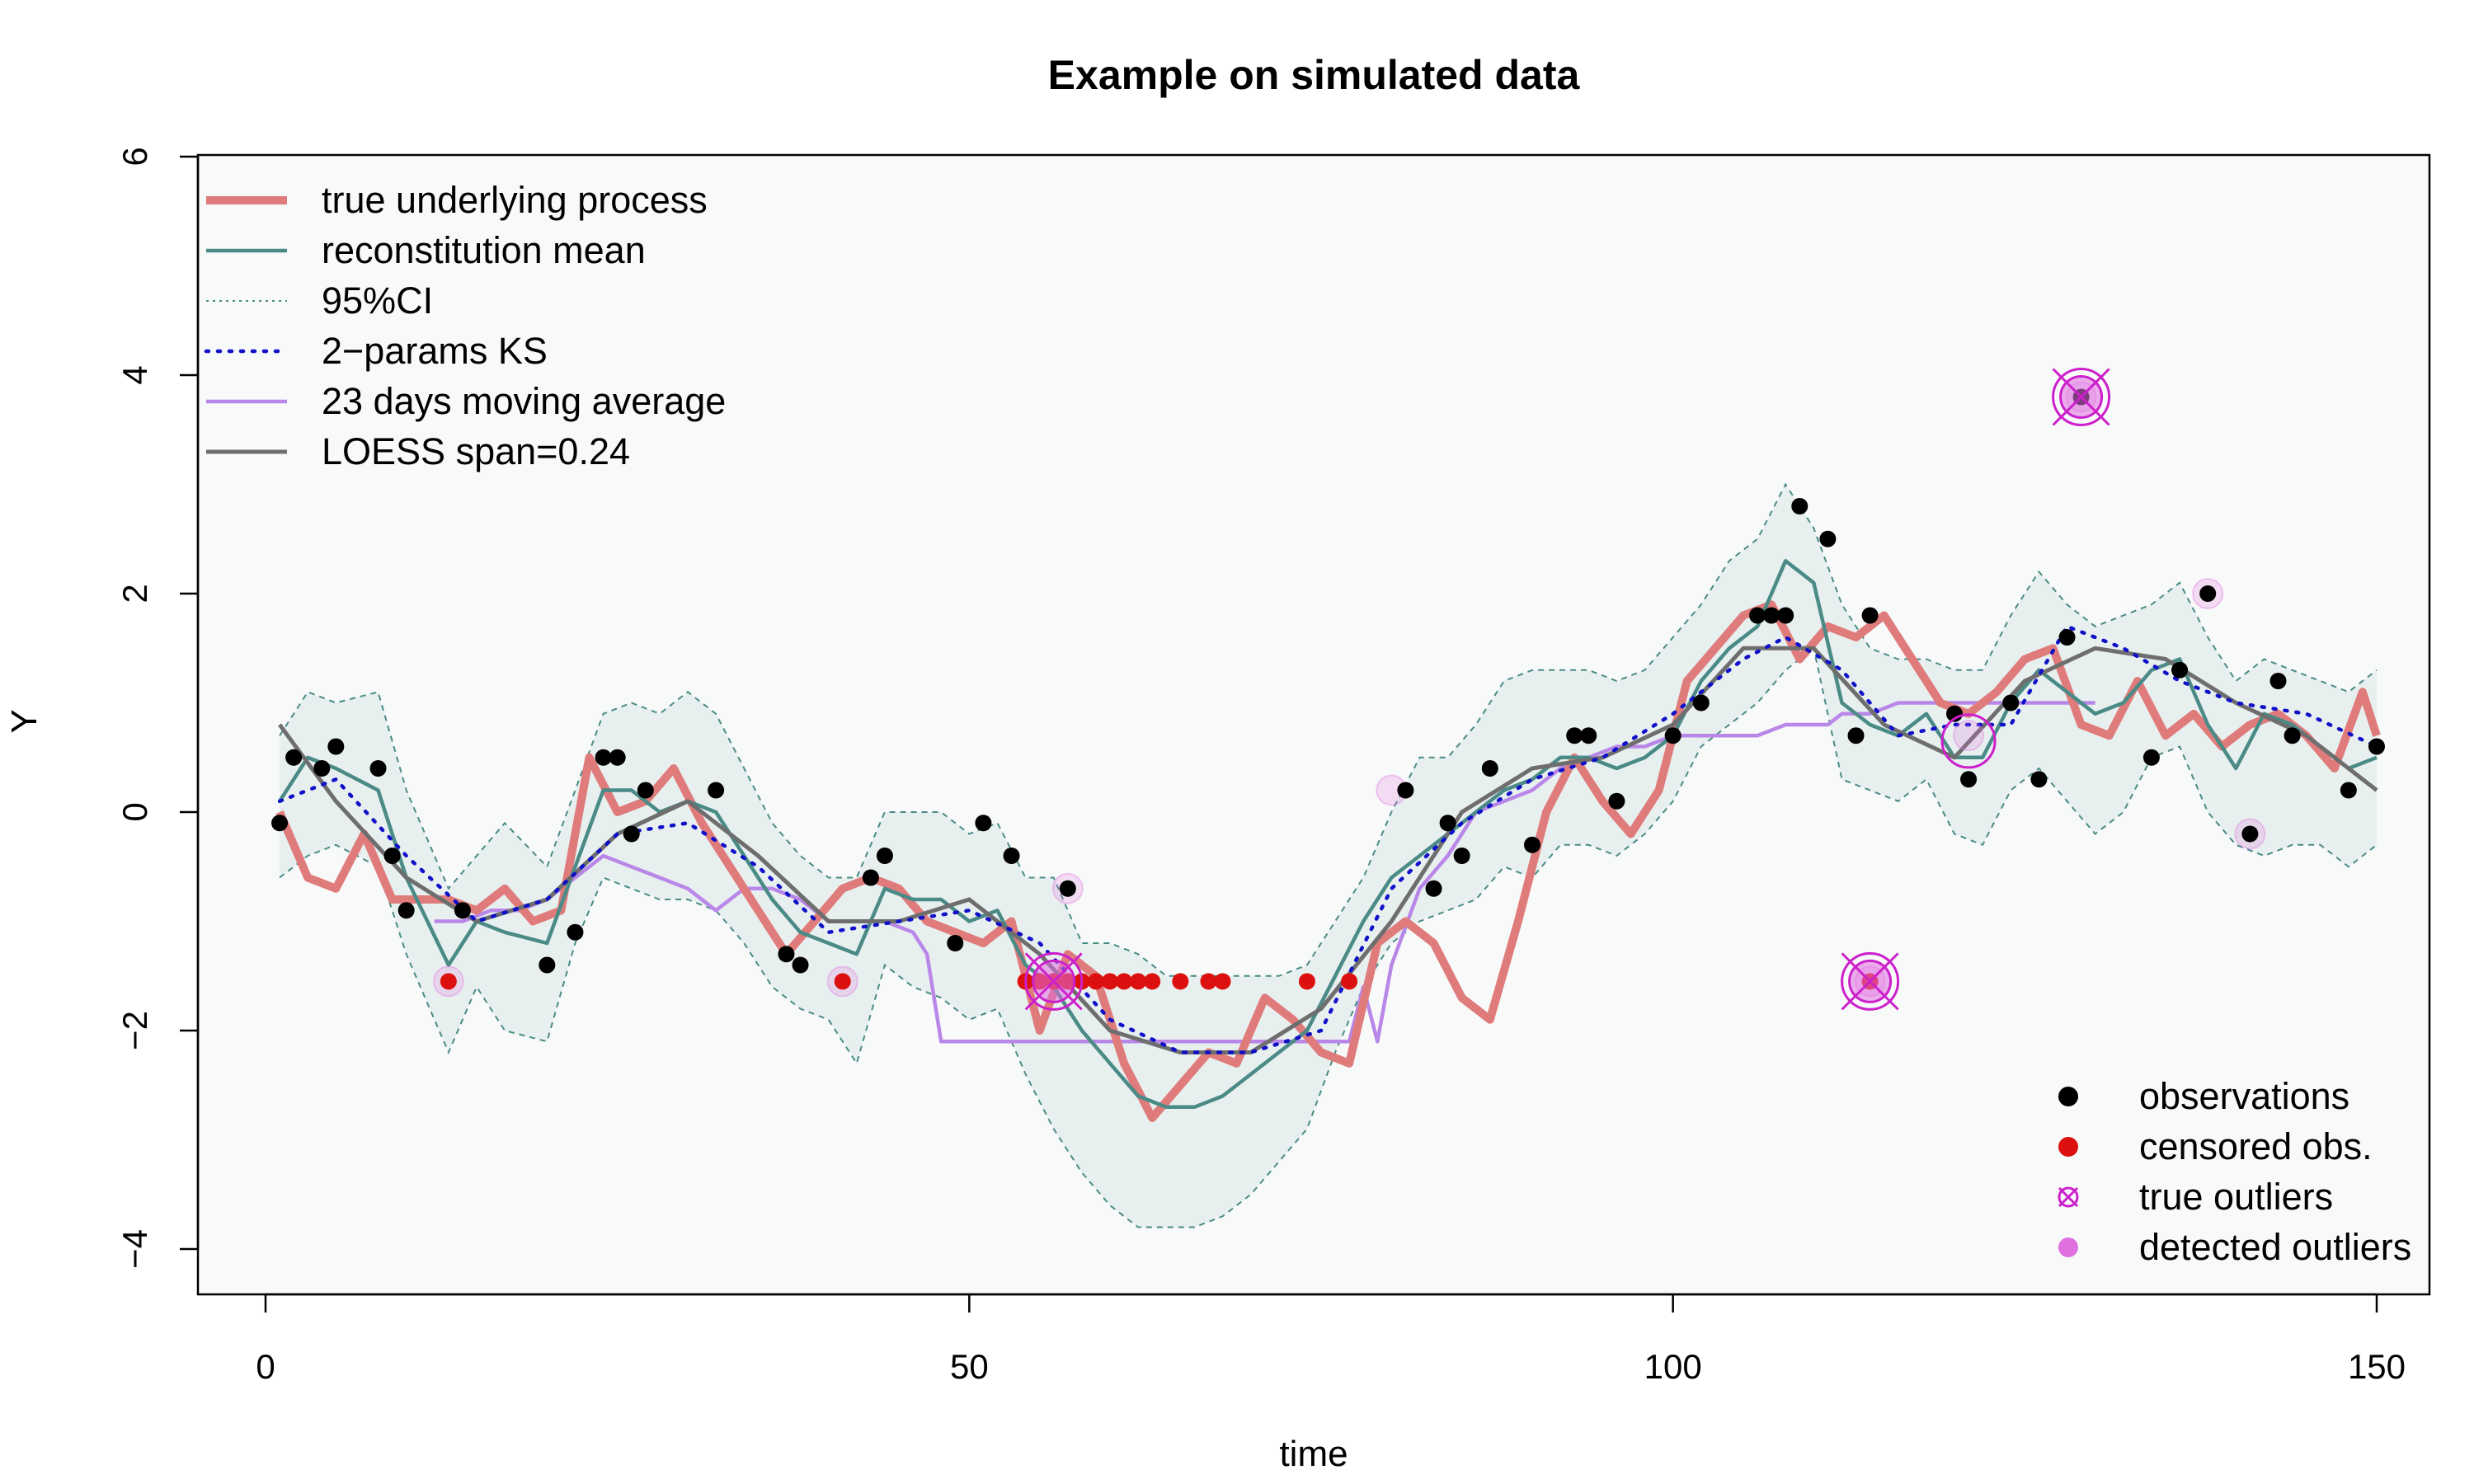 The width and height of the screenshot is (2474, 1484). I want to click on y-tick-label: −4, so click(134, 1249).